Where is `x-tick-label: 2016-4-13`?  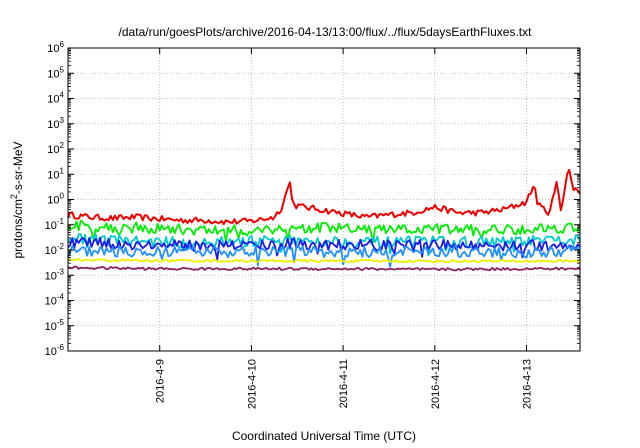 x-tick-label: 2016-4-13 is located at coordinates (528, 384).